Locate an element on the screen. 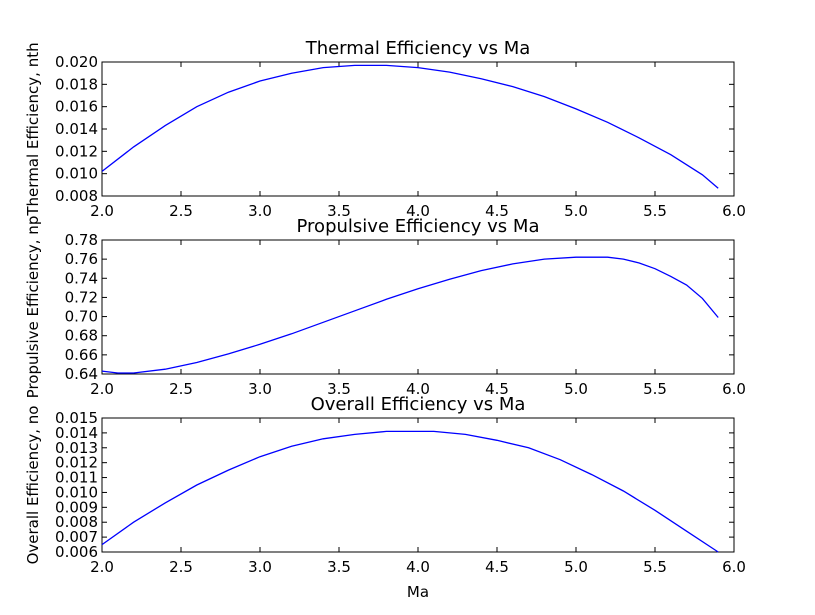 The height and width of the screenshot is (615, 815). subplot-title: Thermal Efficiency vs Ma is located at coordinates (418, 48).